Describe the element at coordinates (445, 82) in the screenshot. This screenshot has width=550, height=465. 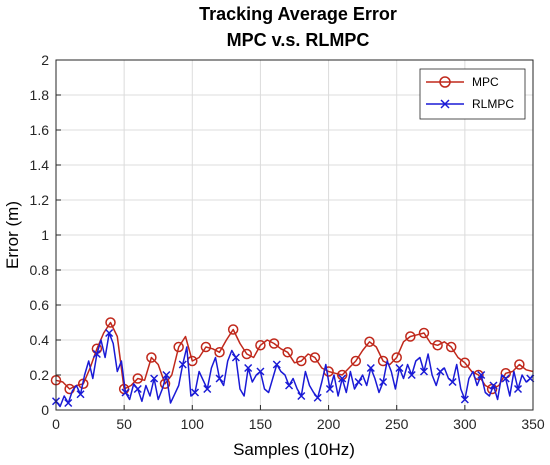
I see `legend-mpc-marker` at that location.